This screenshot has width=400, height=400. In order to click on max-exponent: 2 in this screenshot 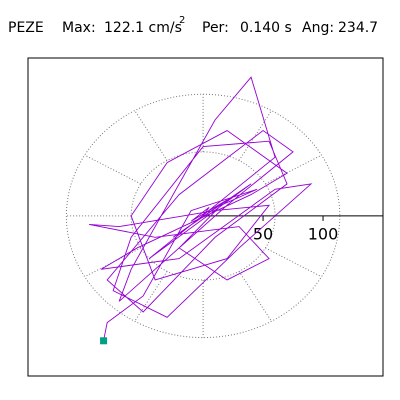, I will do `click(182, 20)`.